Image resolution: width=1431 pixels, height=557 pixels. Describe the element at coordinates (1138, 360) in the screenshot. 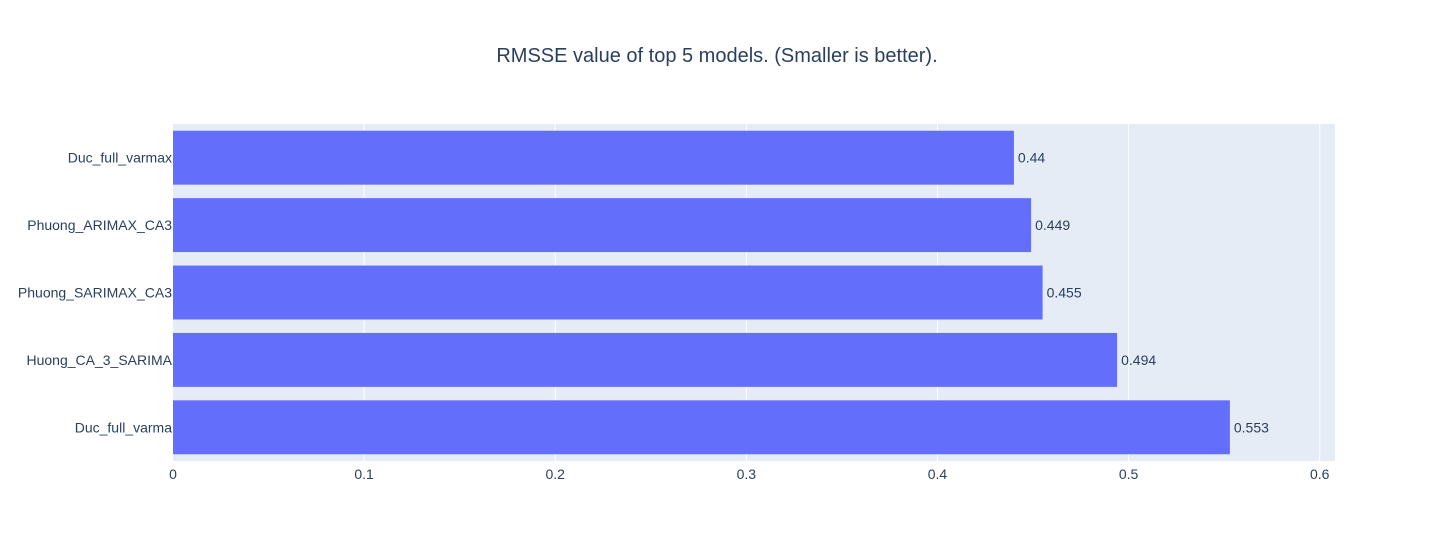

I see `bar-value-label: 0.494` at that location.